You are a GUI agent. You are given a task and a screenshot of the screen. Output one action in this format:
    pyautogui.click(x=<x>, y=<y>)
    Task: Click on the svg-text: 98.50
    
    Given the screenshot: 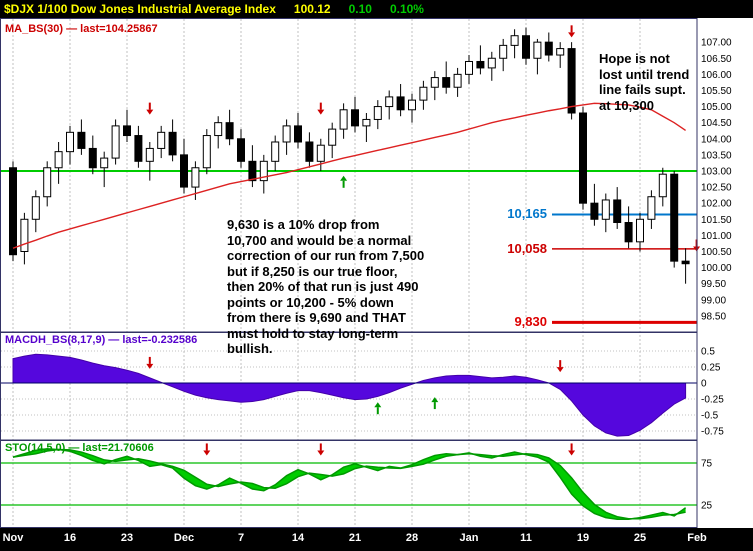 What is the action you would take?
    pyautogui.click(x=713, y=316)
    